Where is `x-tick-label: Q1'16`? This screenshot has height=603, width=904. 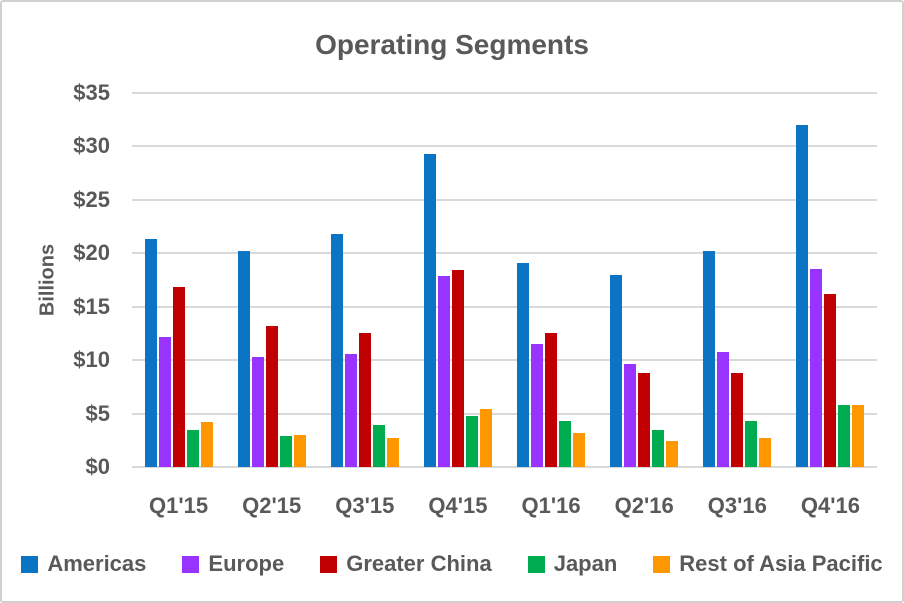
x-tick-label: Q1'16 is located at coordinates (551, 505).